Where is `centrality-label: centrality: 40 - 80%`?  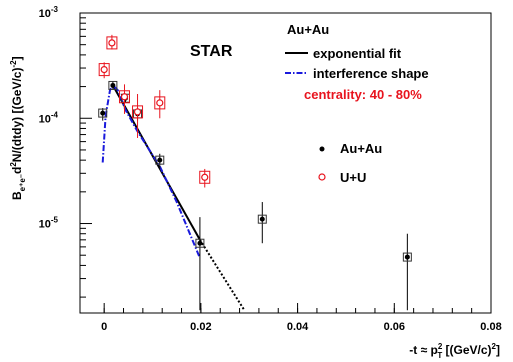 centrality-label: centrality: 40 - 80% is located at coordinates (363, 94).